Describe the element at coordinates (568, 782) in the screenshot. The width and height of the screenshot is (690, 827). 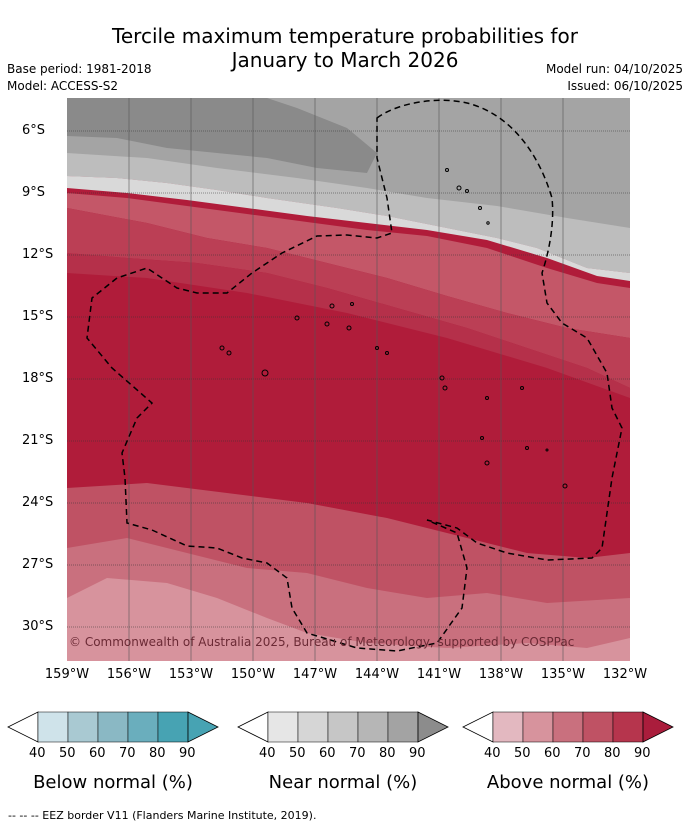
I see `above-normal-title: Above normal (%)` at that location.